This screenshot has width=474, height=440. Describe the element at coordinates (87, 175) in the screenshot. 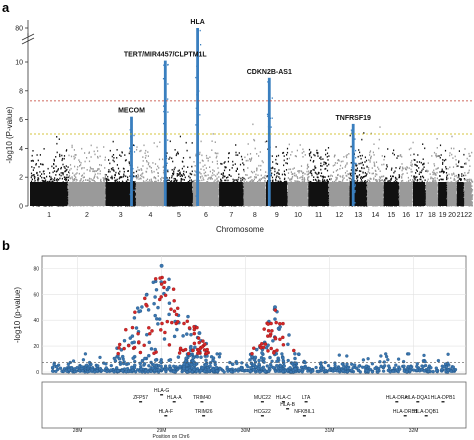

I see `chromosome-2-points` at that location.